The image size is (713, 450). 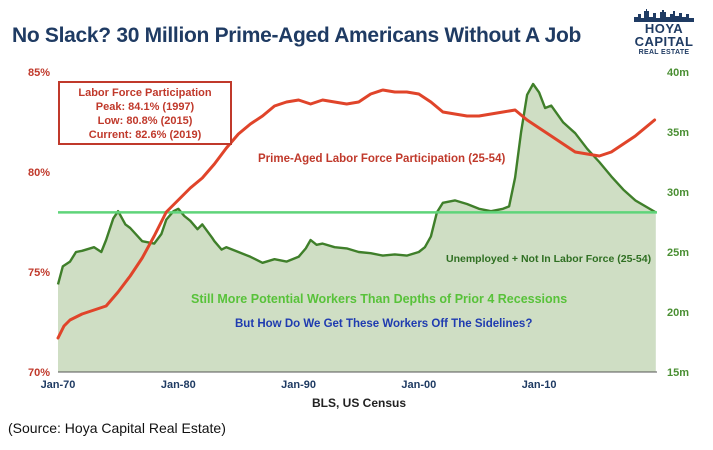 I want to click on stats-current: Current: 82.6% (2019), so click(x=145, y=135).